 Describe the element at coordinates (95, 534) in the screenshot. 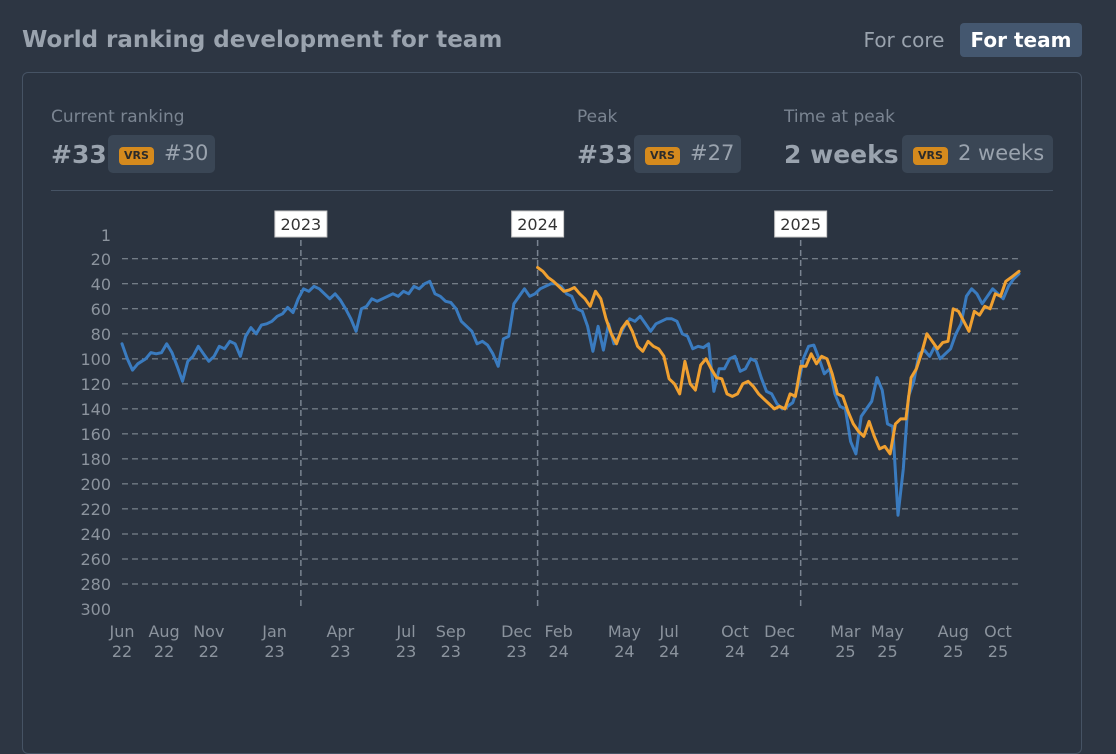

I see `y-tick-label: 240` at that location.